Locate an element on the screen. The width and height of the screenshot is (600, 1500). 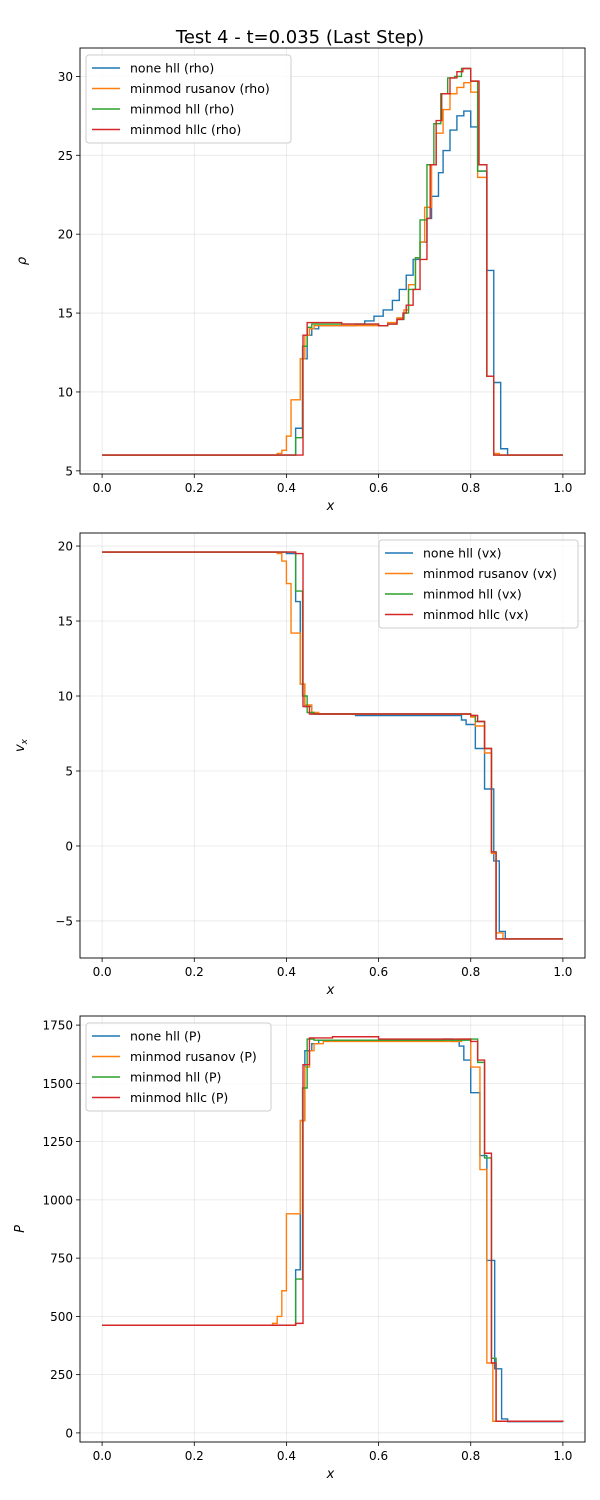
y-tick-label: 25 is located at coordinates (65, 156).